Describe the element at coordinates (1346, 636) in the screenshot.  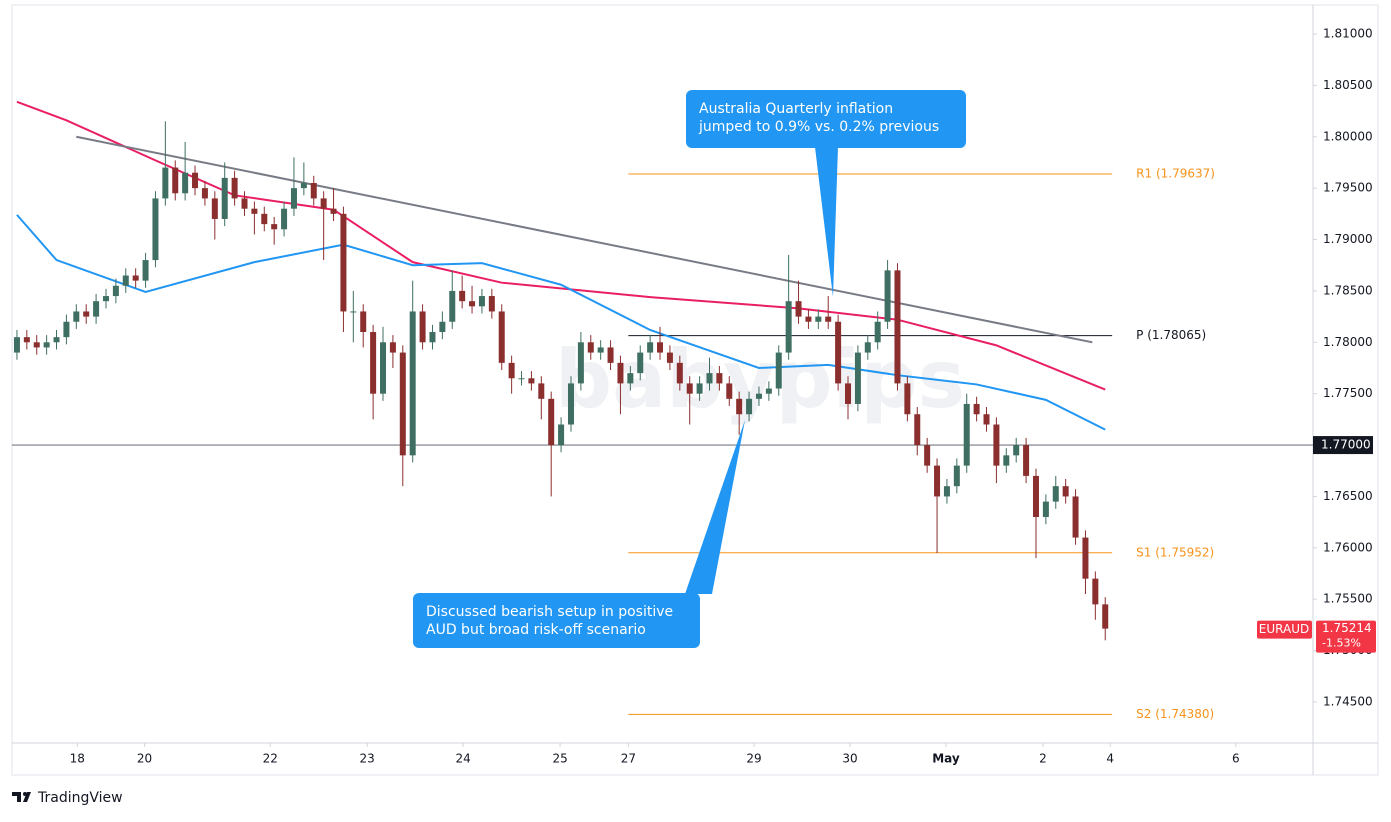
I see `last-price-tag` at that location.